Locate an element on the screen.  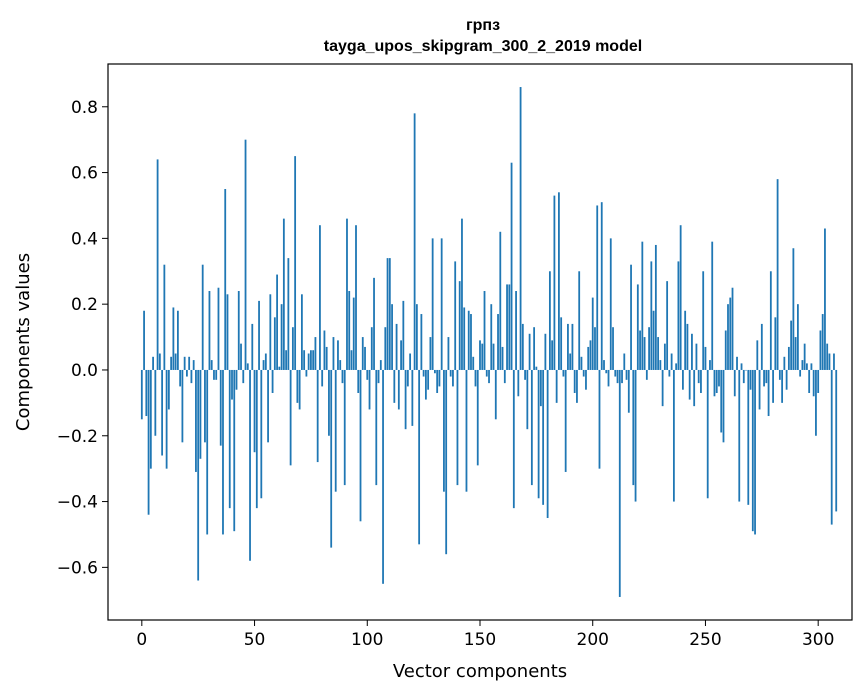
x-tick-label: 300 is located at coordinates (818, 640).